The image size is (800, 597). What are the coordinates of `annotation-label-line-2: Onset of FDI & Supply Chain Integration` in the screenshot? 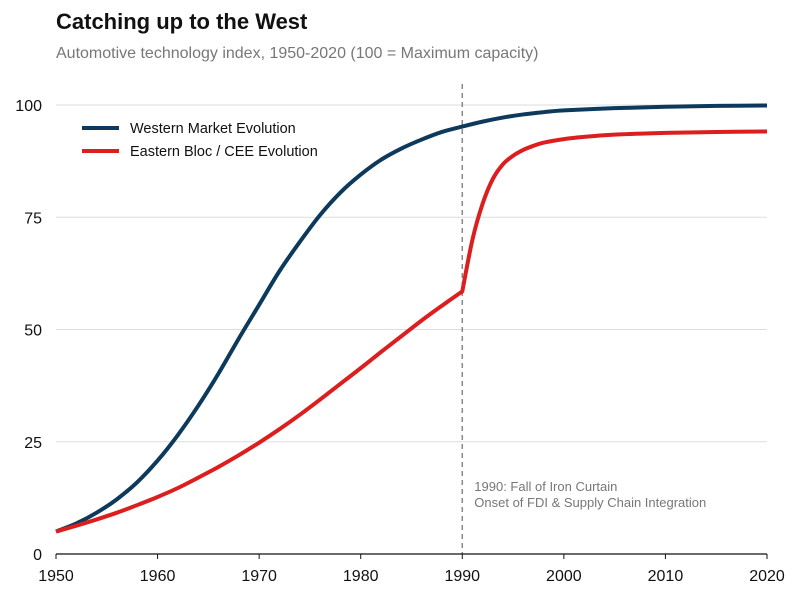 It's located at (590, 502).